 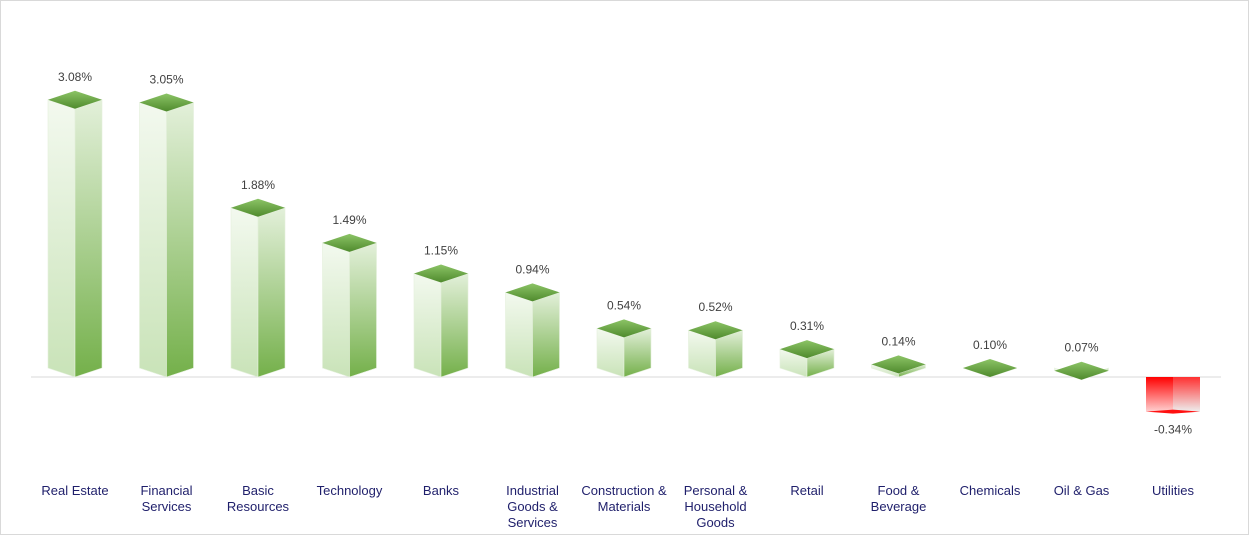 I want to click on bar-bottom-face, so click(x=1173, y=411).